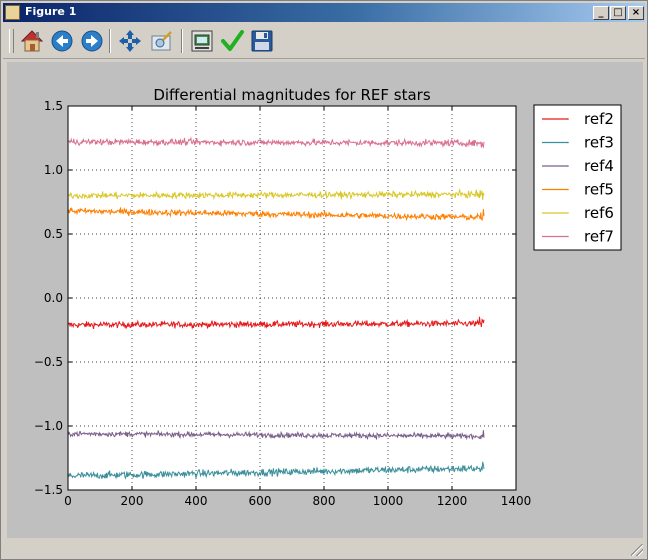 The height and width of the screenshot is (560, 648). I want to click on x-tick-label: 1000, so click(388, 501).